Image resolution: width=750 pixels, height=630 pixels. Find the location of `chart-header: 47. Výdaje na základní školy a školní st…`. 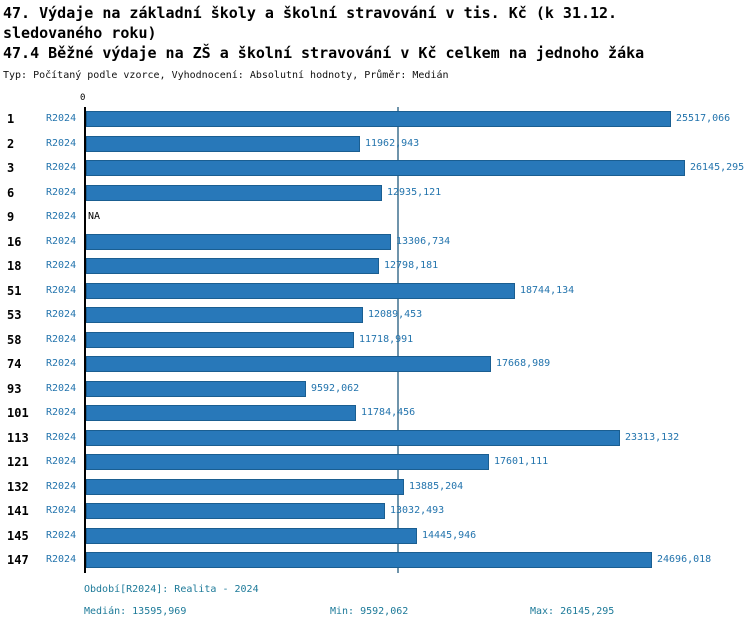

chart-header: 47. Výdaje na základní školy a školní st… is located at coordinates (359, 42).